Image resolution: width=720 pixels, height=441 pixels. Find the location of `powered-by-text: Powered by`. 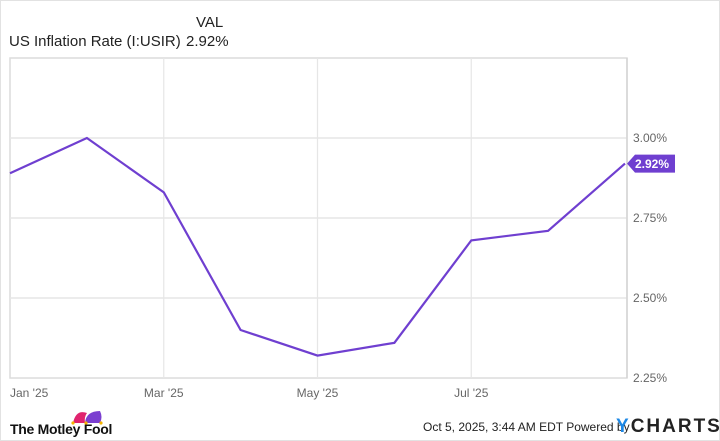

powered-by-text: Powered by is located at coordinates (598, 427).